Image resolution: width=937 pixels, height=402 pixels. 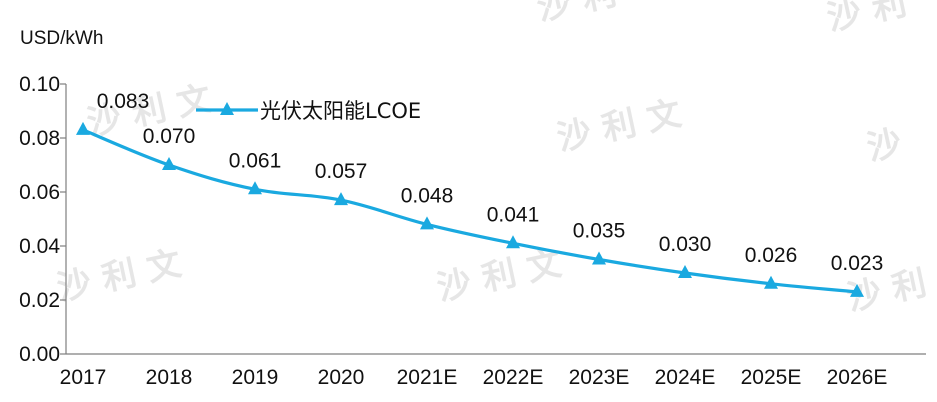 I want to click on svg-text: 沙, so click(x=885, y=146).